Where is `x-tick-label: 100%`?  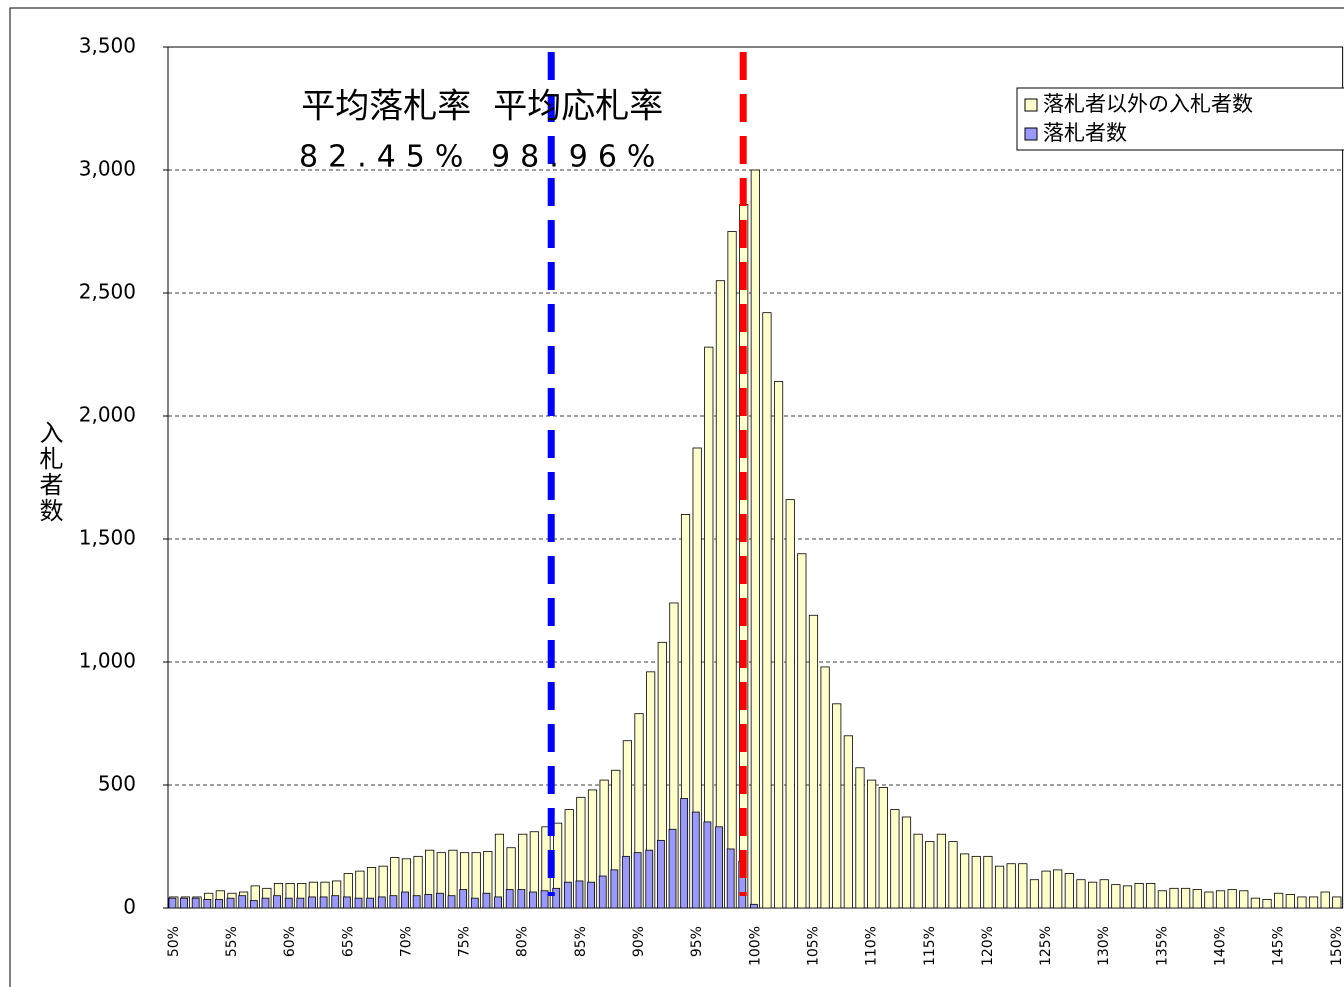 x-tick-label: 100% is located at coordinates (755, 946).